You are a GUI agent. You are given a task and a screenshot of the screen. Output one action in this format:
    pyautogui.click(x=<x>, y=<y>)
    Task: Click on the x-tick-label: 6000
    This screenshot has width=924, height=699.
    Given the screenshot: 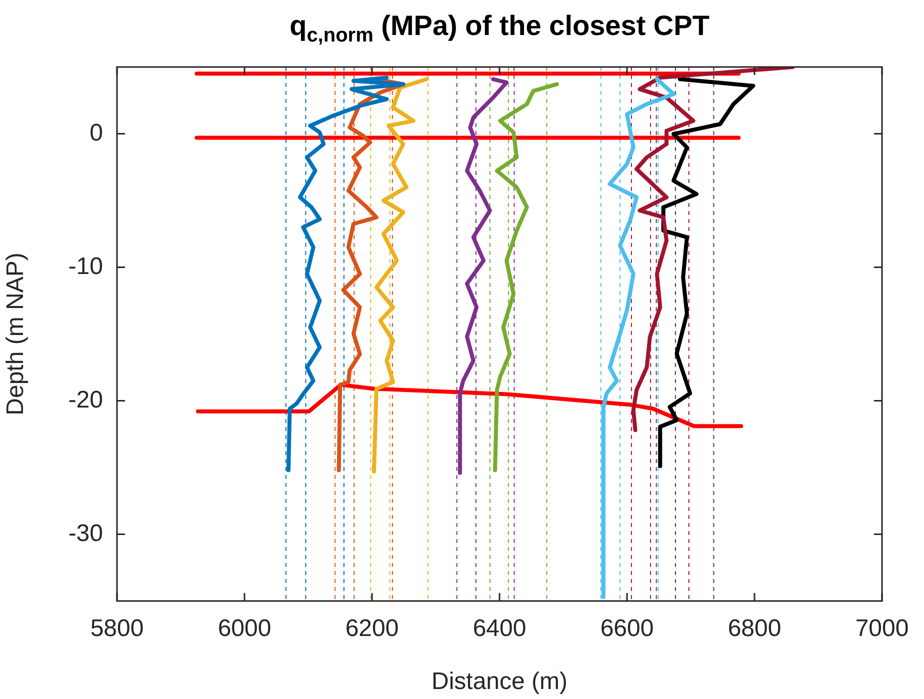 What is the action you would take?
    pyautogui.click(x=245, y=628)
    